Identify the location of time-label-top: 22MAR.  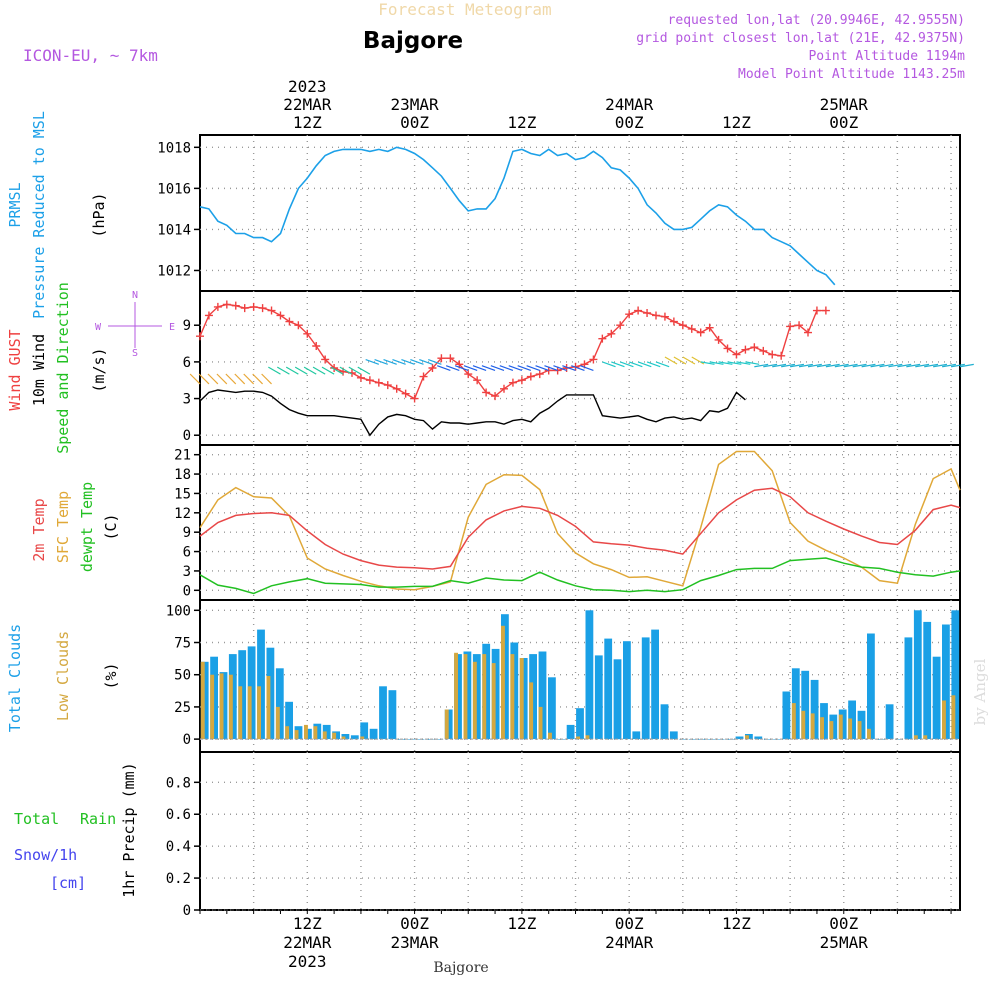
(307, 104).